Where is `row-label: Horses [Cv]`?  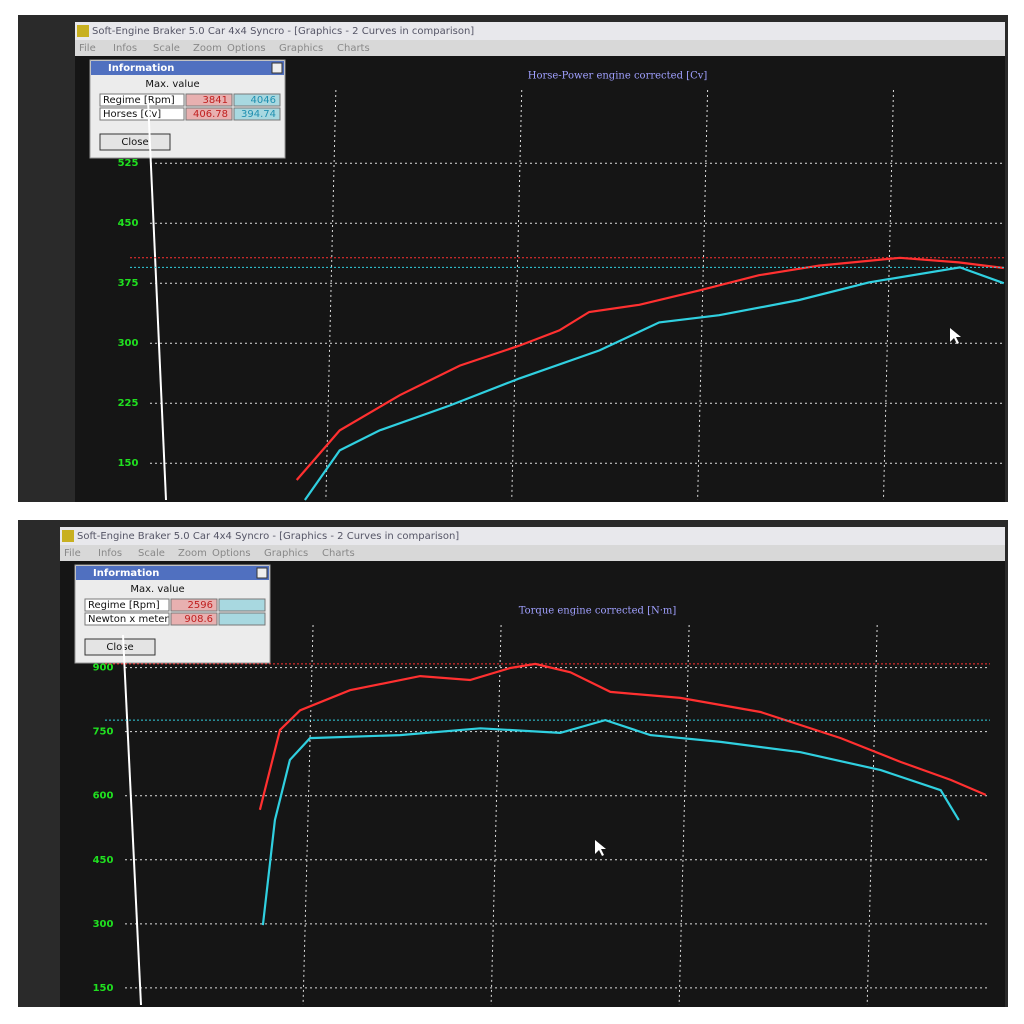
row-label: Horses [Cv] is located at coordinates (132, 114).